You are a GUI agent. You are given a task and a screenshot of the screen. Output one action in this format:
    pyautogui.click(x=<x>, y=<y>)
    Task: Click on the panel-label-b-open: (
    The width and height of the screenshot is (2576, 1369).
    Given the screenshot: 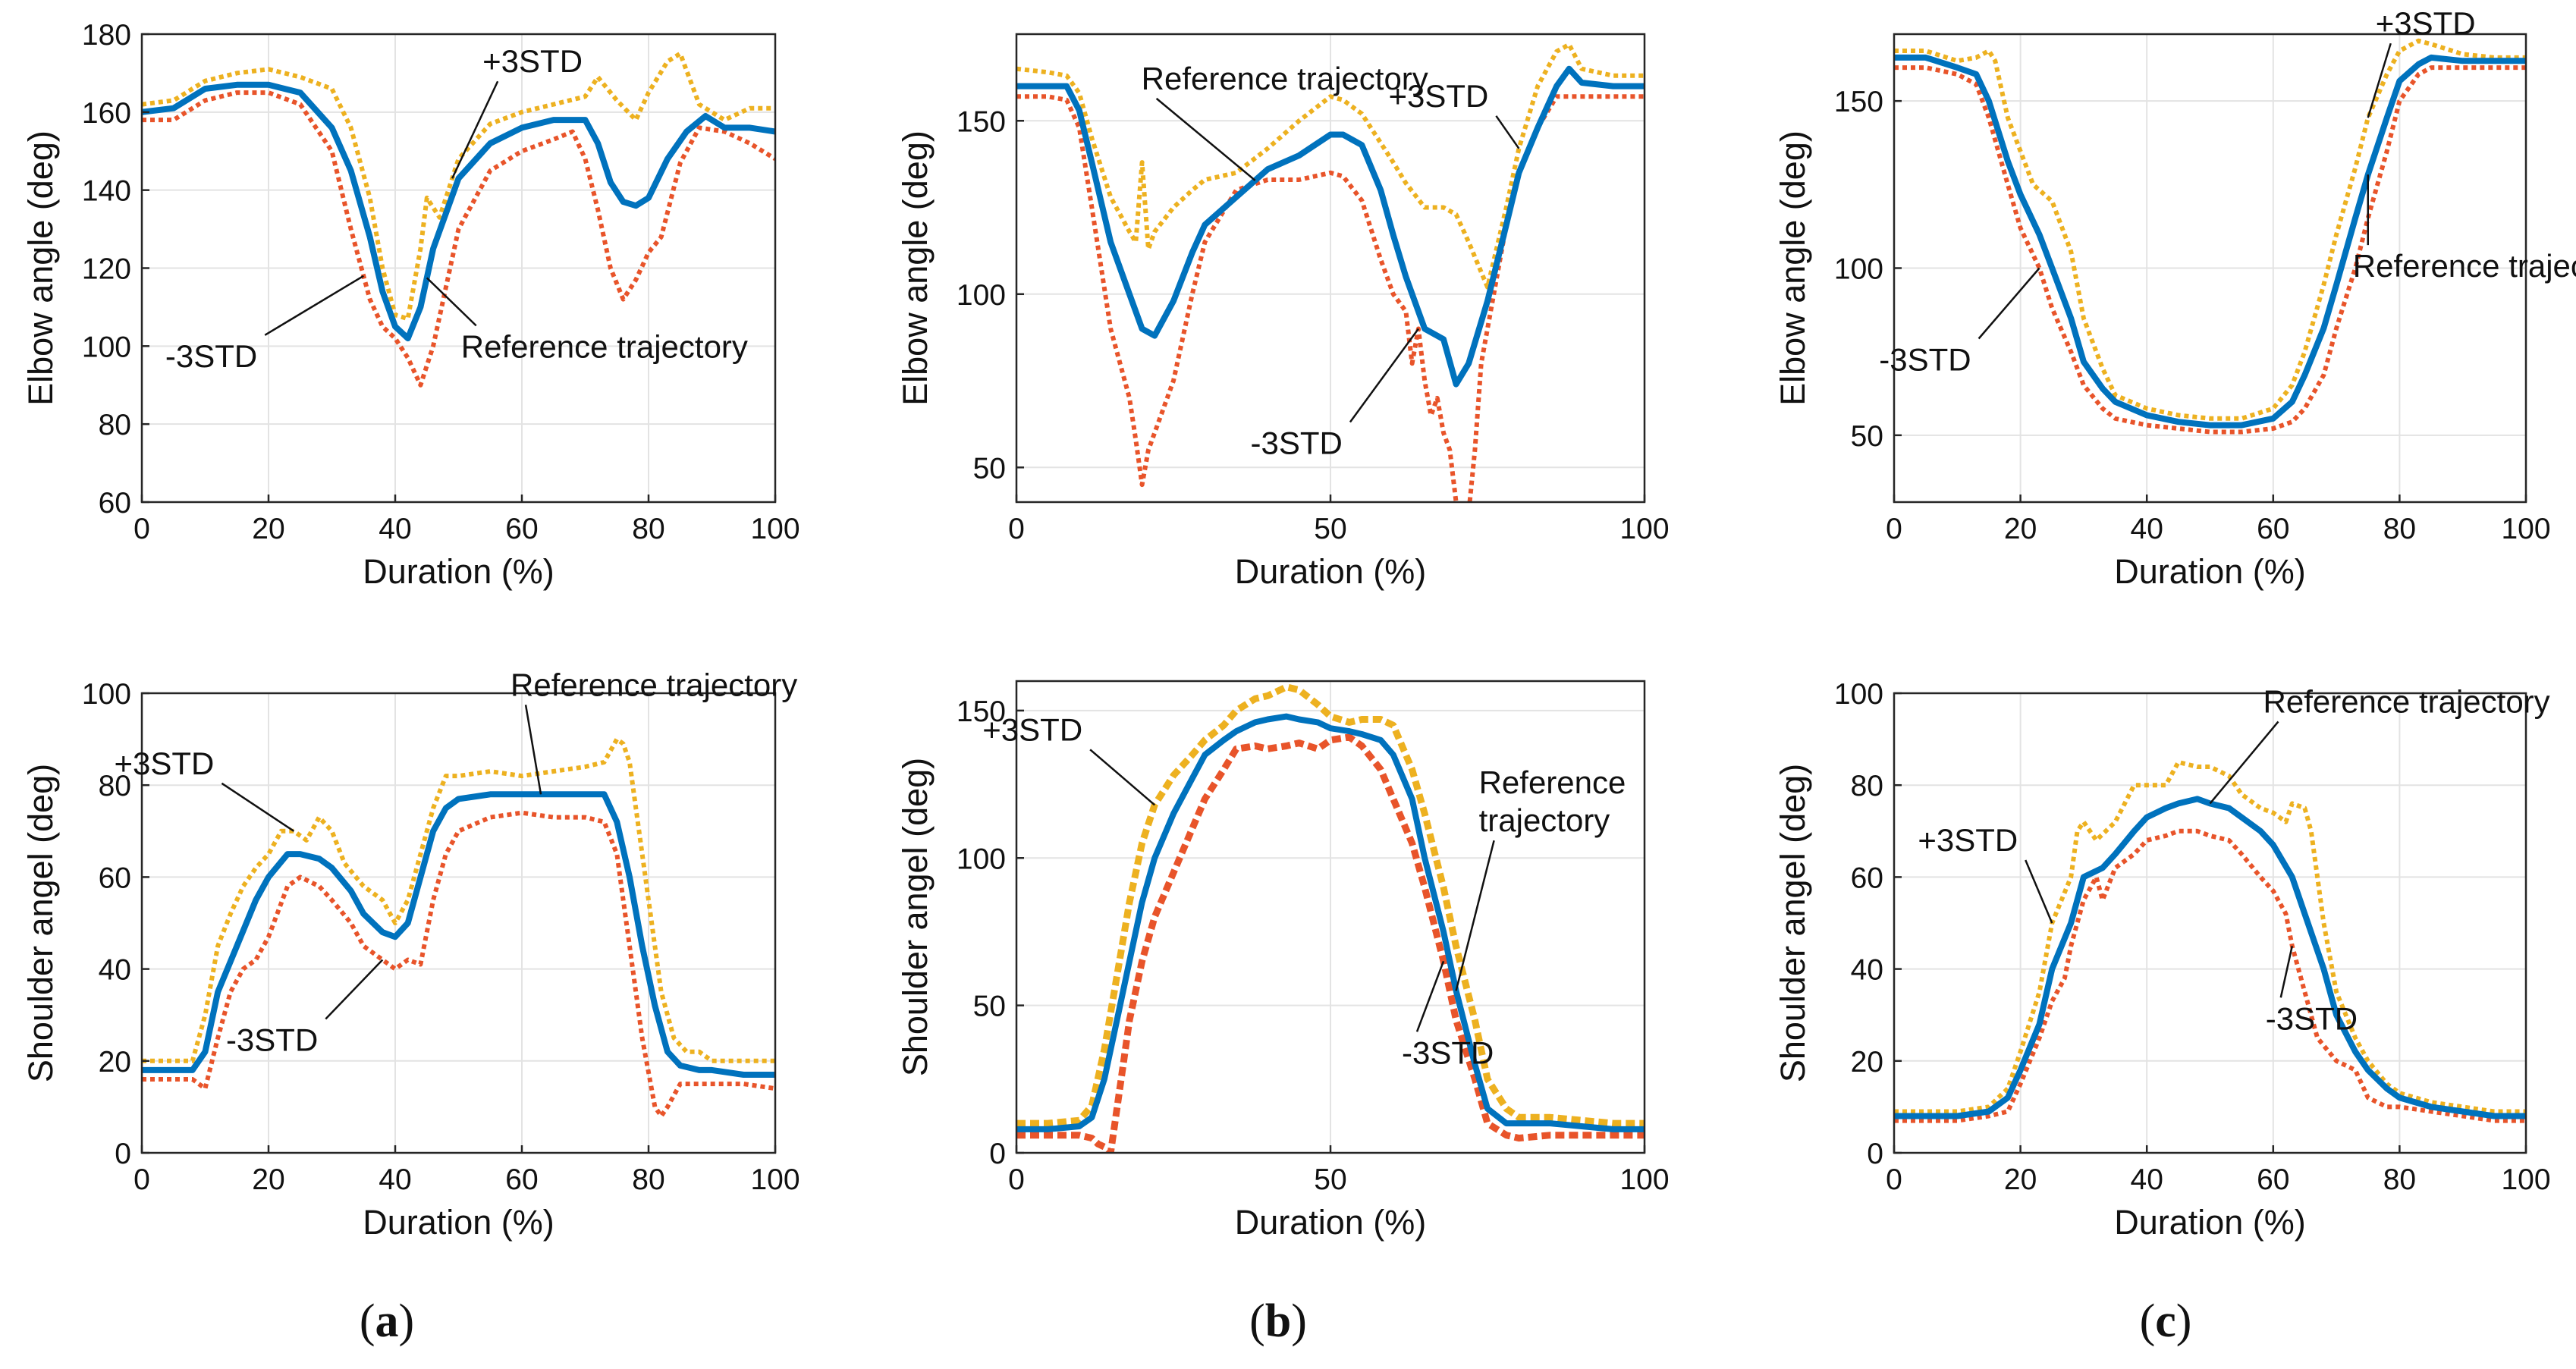 What is the action you would take?
    pyautogui.click(x=1257, y=1321)
    